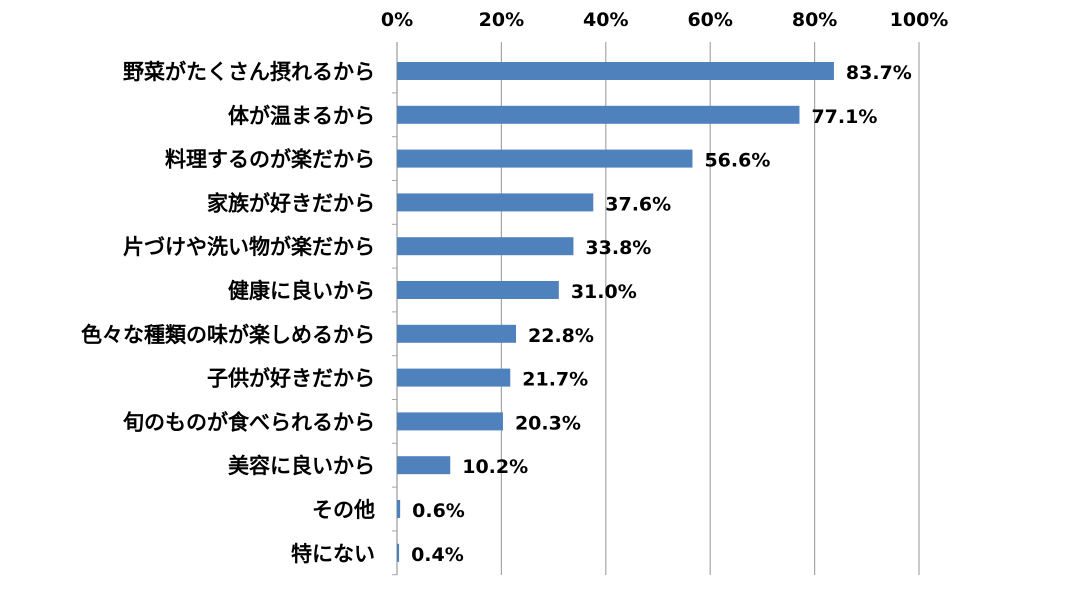 This screenshot has height=597, width=1074. What do you see at coordinates (437, 555) in the screenshot?
I see `data-label-11: 0.4%` at bounding box center [437, 555].